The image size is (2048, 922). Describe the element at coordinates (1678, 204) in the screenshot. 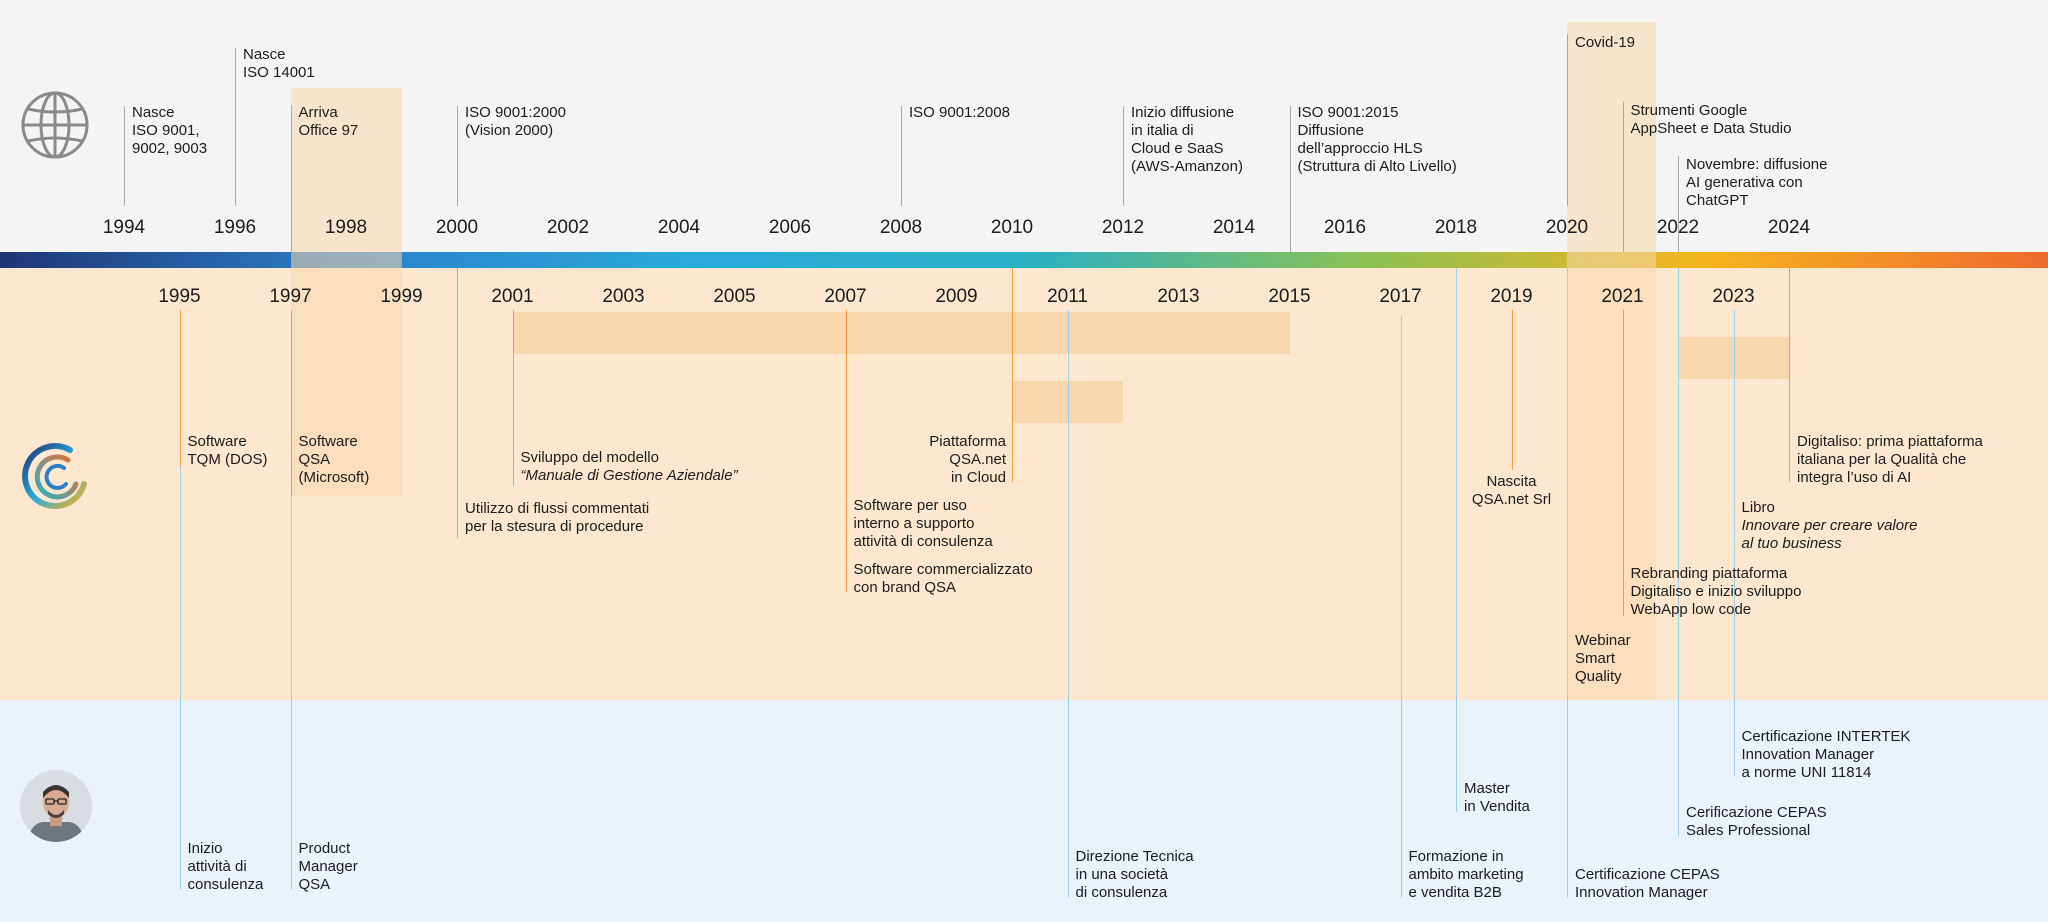

I see `world-event-line-2022` at that location.